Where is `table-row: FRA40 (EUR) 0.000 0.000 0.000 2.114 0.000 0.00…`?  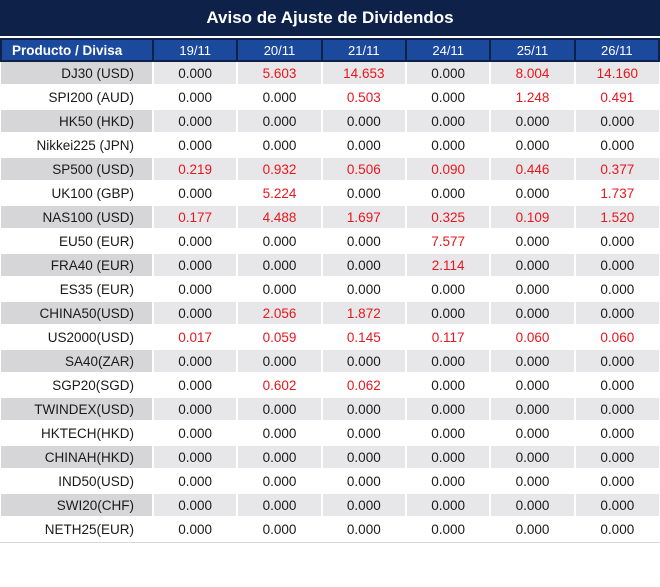
table-row: FRA40 (EUR) 0.000 0.000 0.000 2.114 0.000 0.00… is located at coordinates (330, 265).